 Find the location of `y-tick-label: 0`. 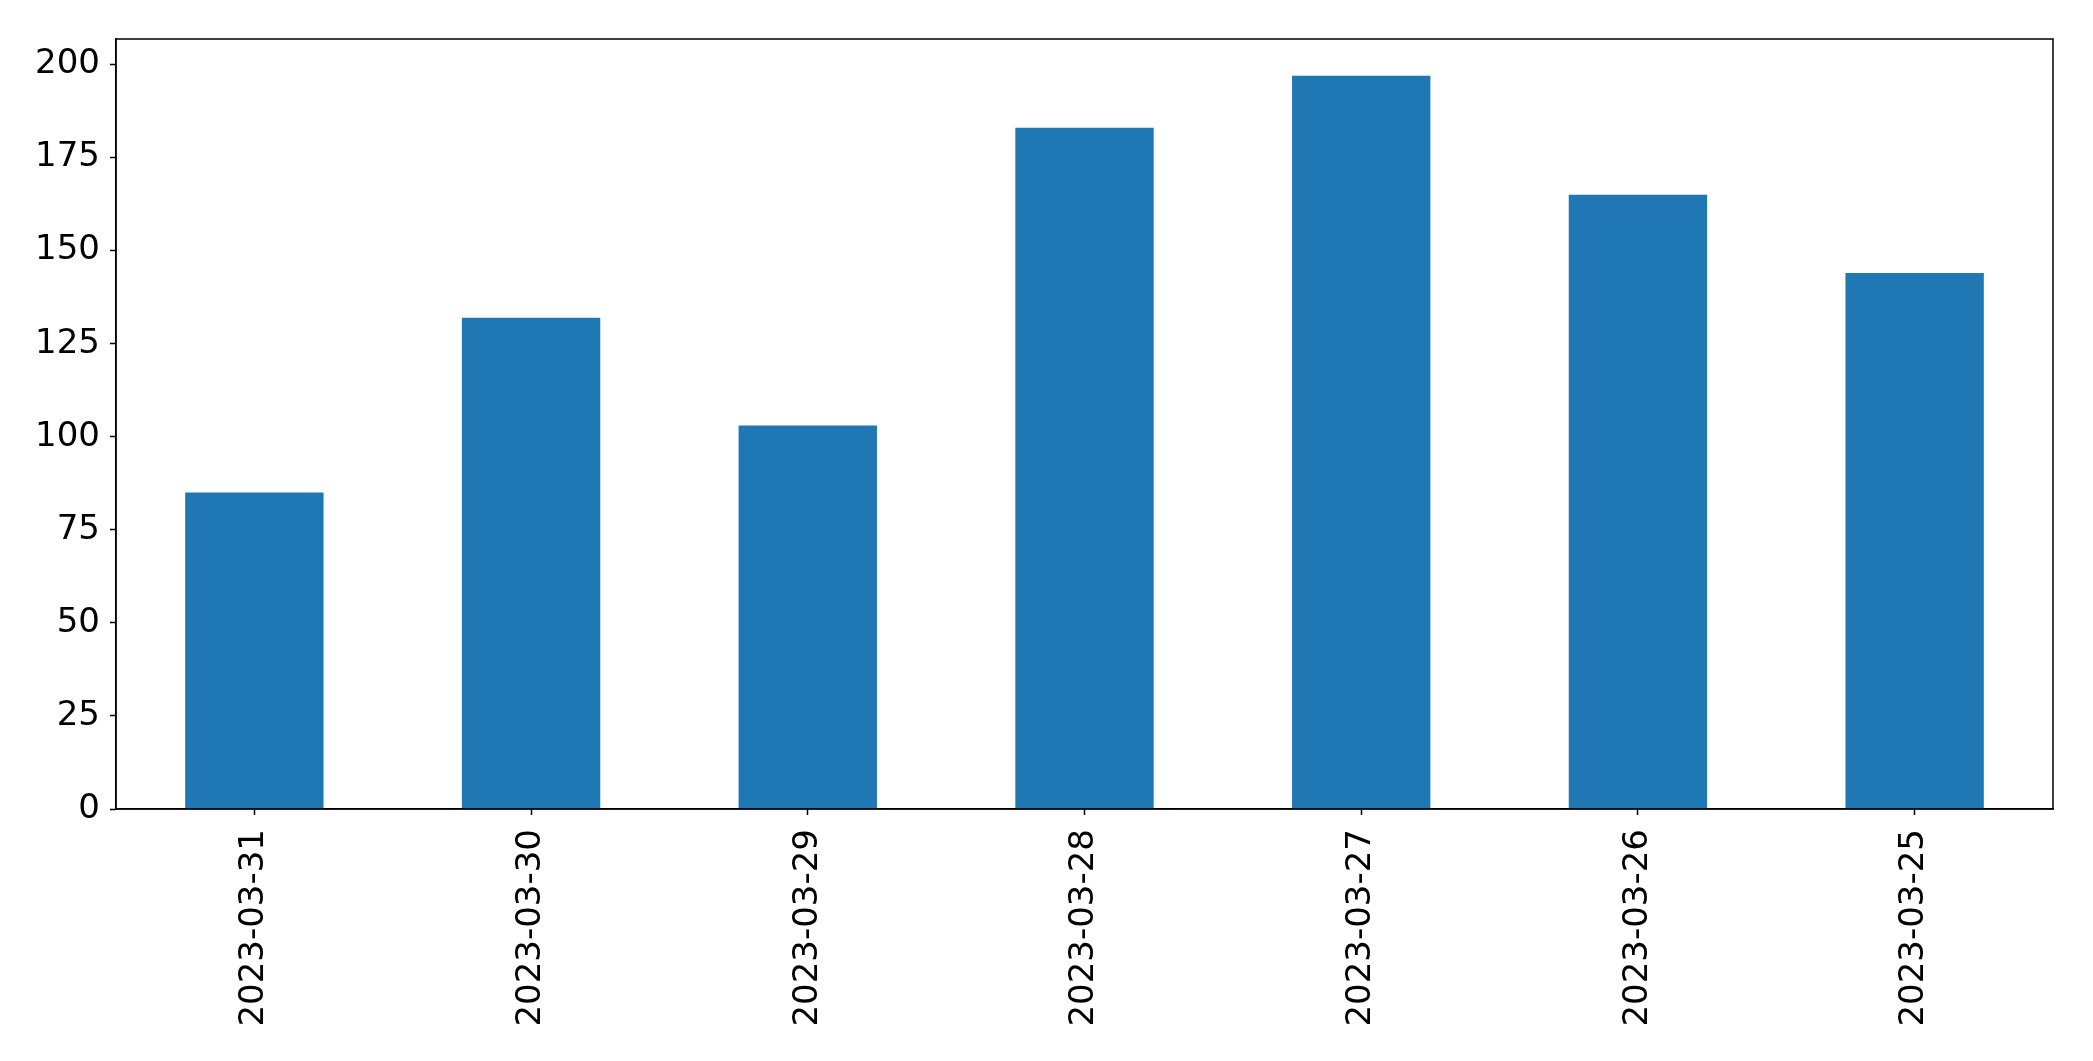

y-tick-label: 0 is located at coordinates (89, 805).